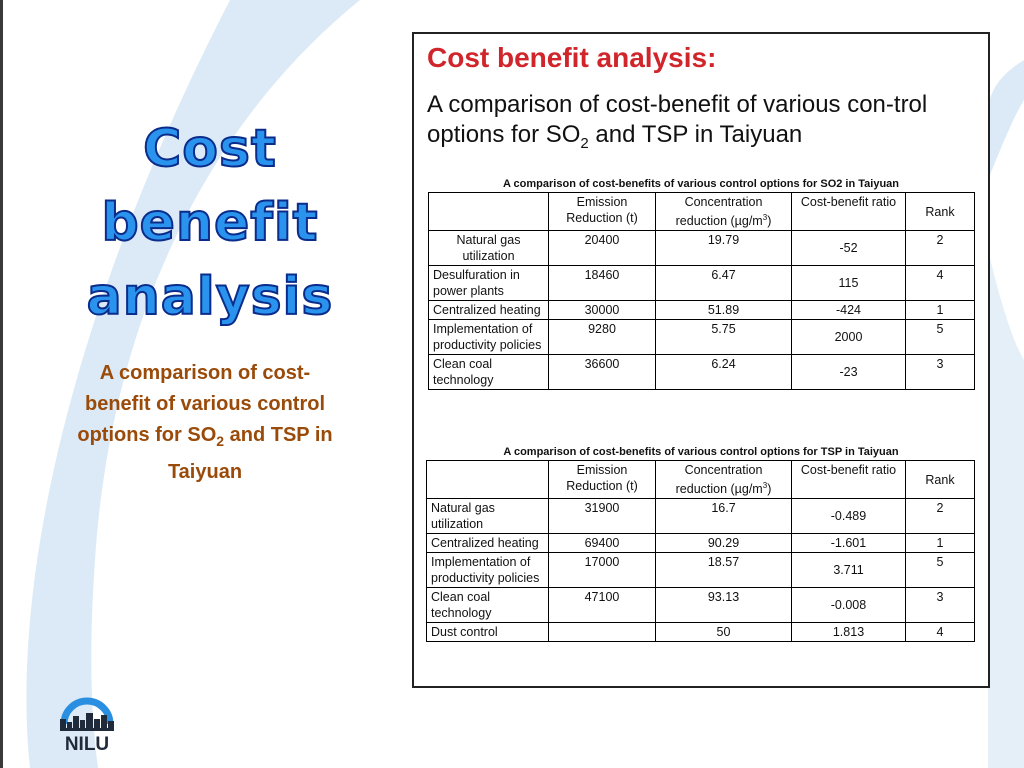  What do you see at coordinates (584, 143) in the screenshot?
I see `figure-subheading-subscript: 2` at bounding box center [584, 143].